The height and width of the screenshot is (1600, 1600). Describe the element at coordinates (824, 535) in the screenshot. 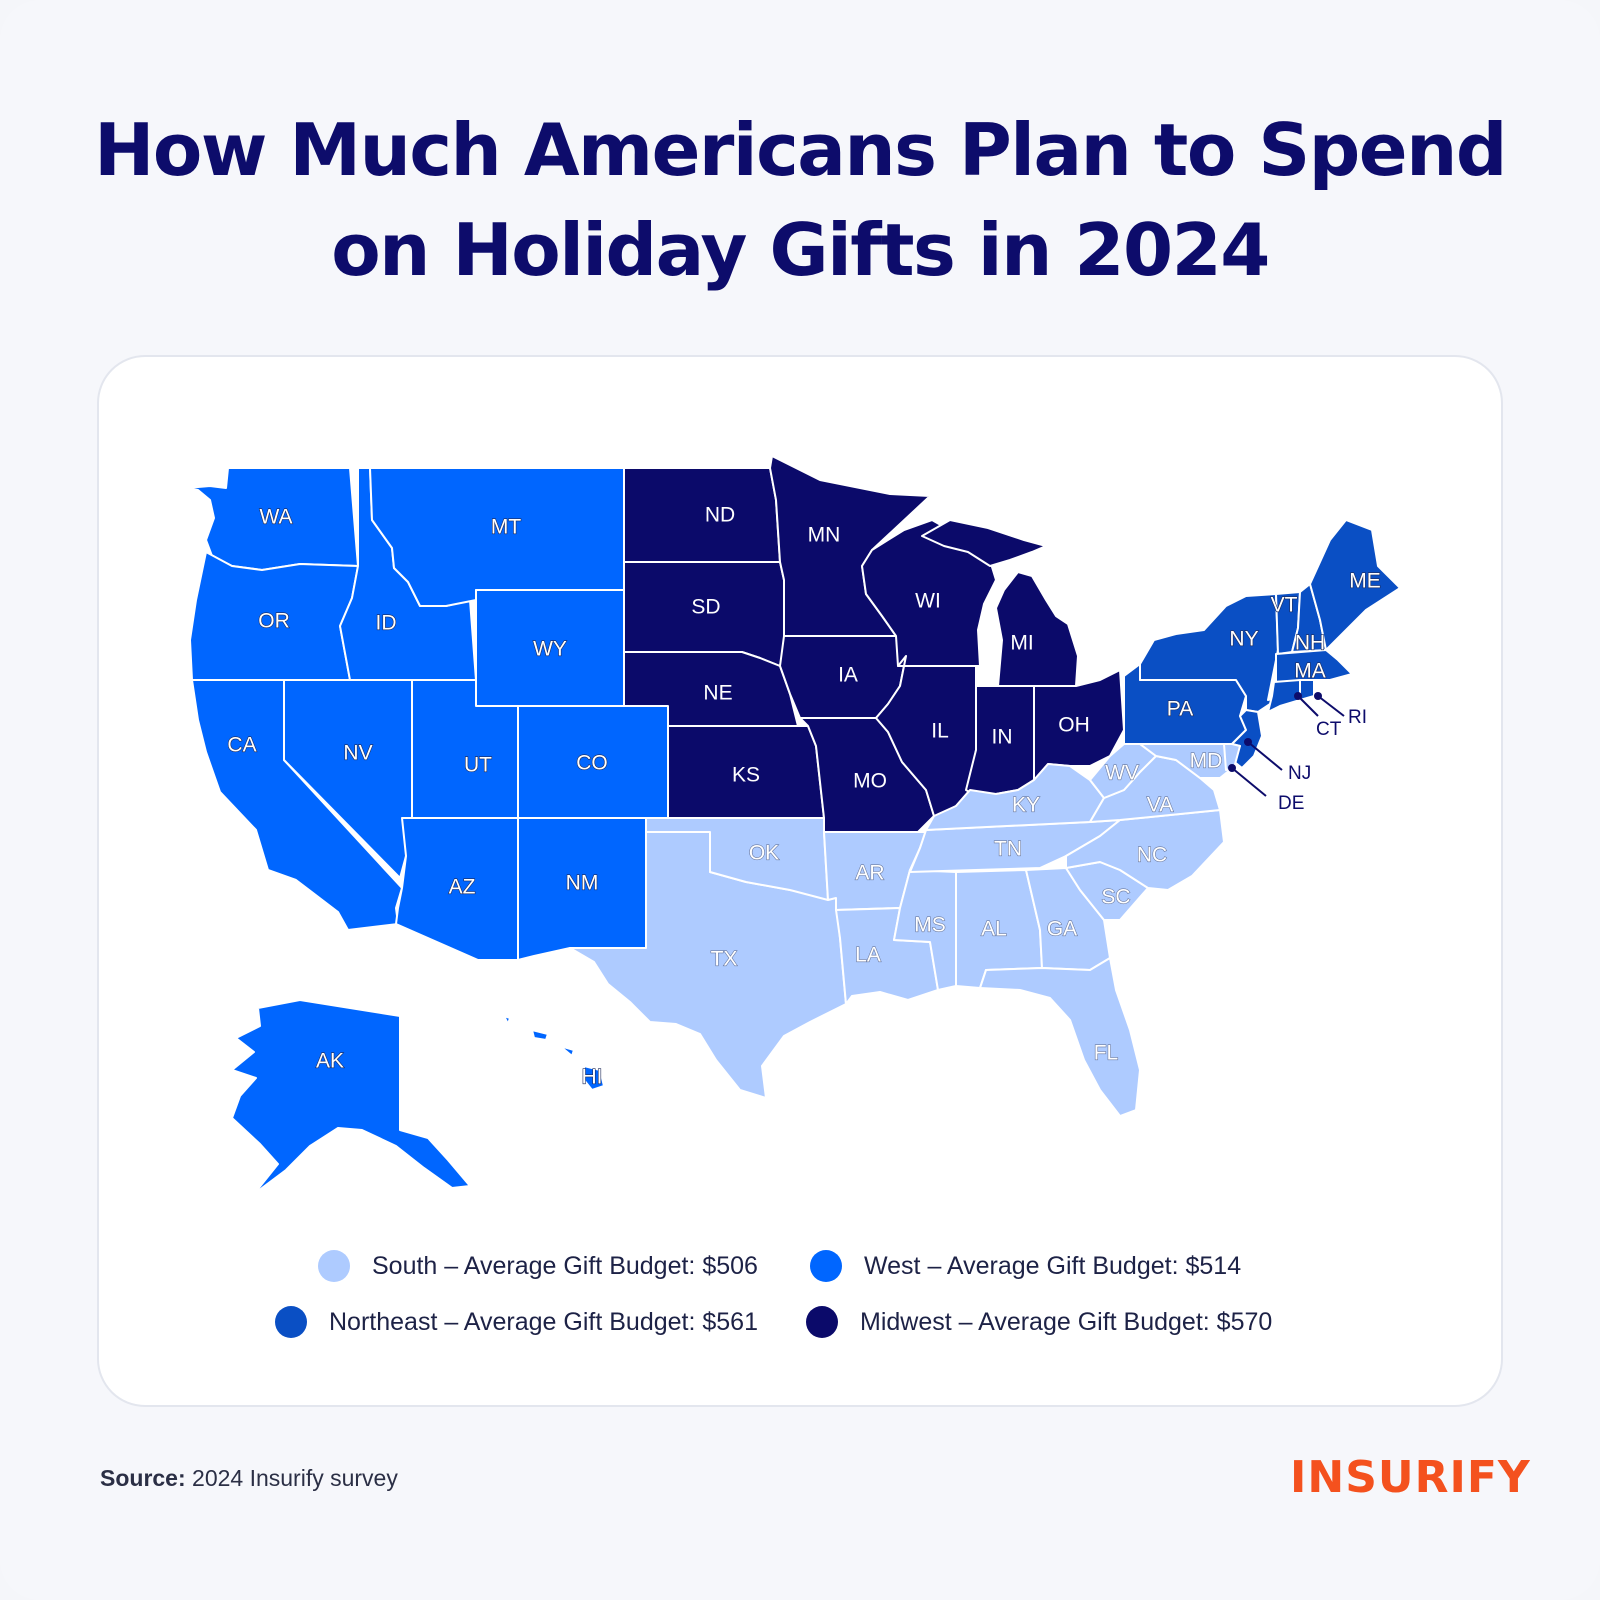

I see `label-MN: MN` at that location.